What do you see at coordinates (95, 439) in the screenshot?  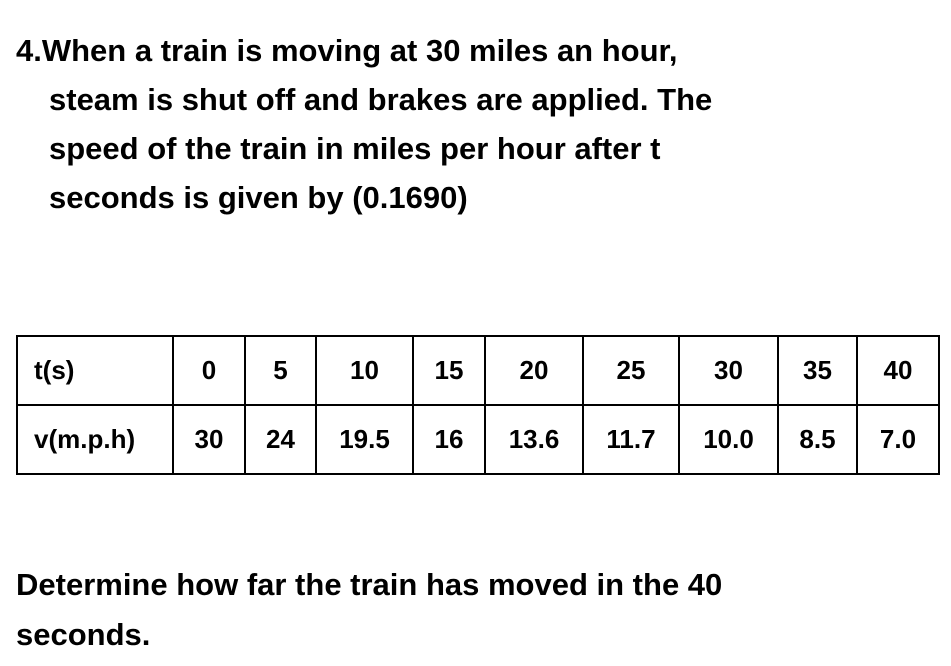 I see `row-header-velocity: v(m.p.h)` at bounding box center [95, 439].